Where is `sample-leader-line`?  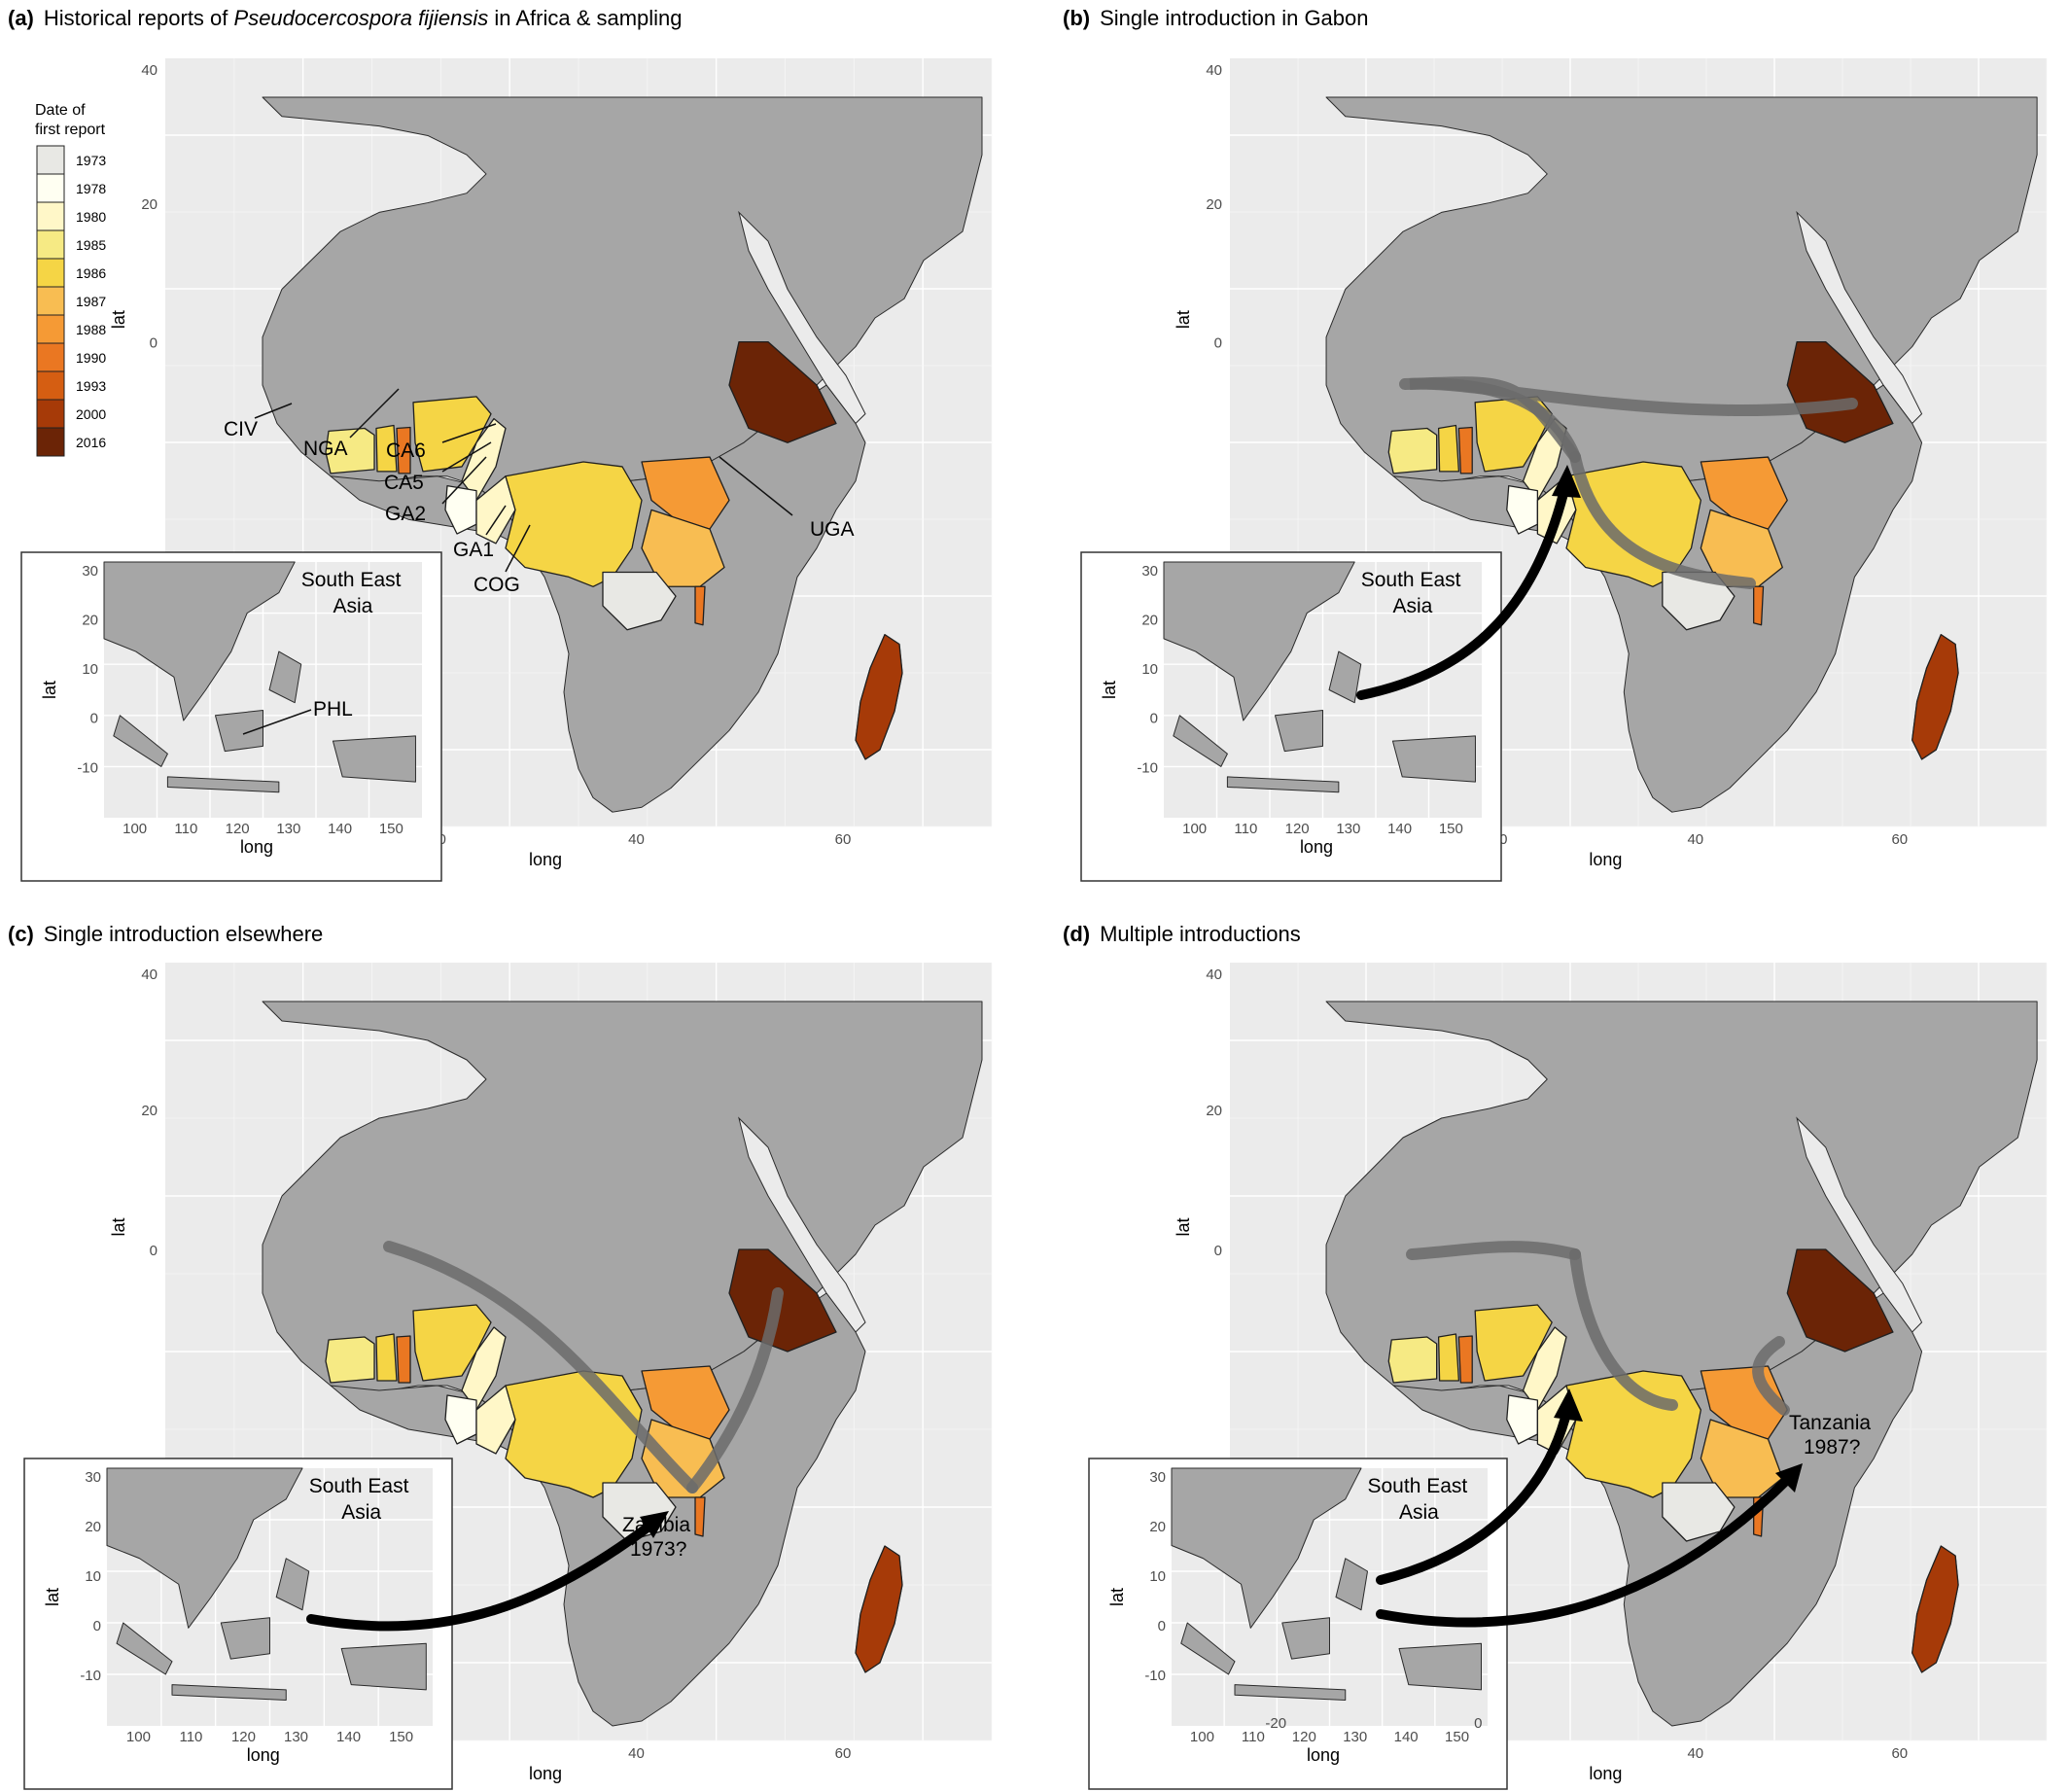 sample-leader-line is located at coordinates (469, 433).